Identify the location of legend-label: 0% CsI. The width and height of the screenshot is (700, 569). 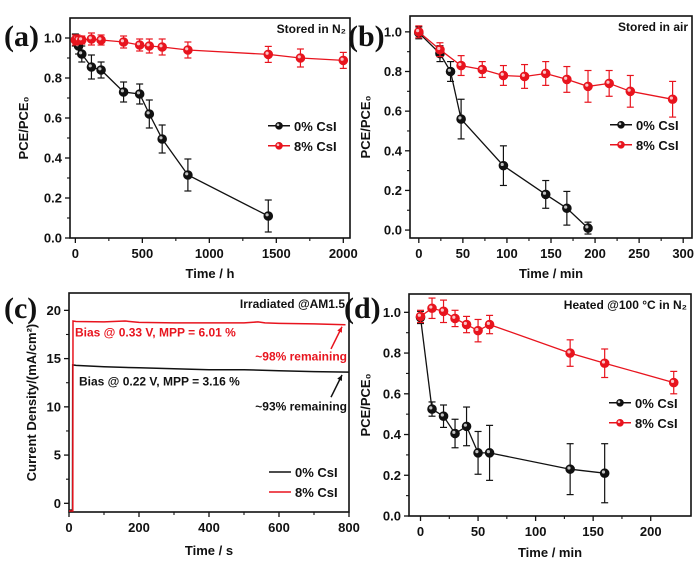
(657, 125).